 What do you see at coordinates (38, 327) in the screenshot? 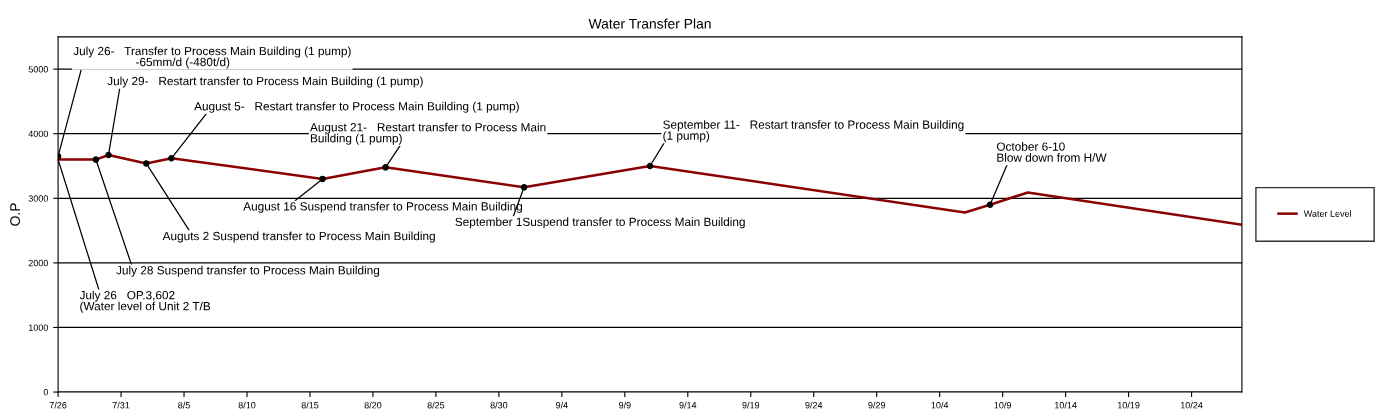
I see `y-tick-label: 1000` at bounding box center [38, 327].